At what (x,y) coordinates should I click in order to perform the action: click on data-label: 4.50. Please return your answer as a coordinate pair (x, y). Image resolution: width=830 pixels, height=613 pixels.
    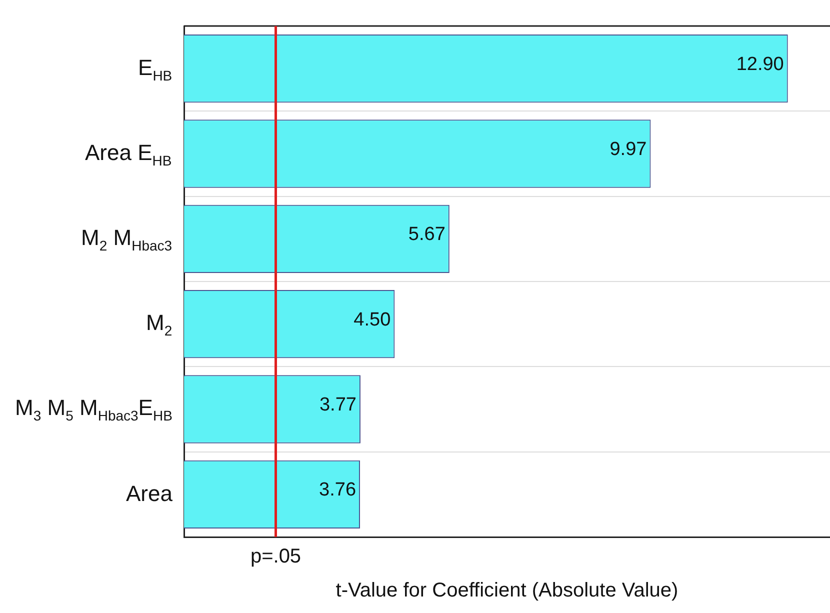
    Looking at the image, I should click on (372, 319).